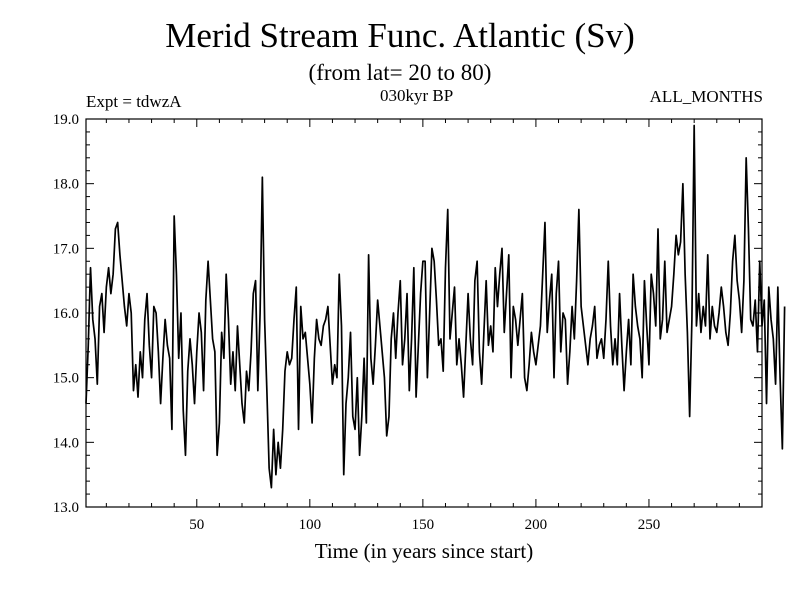 The height and width of the screenshot is (600, 800). What do you see at coordinates (66, 120) in the screenshot?
I see `y-tick-label: 19.0` at bounding box center [66, 120].